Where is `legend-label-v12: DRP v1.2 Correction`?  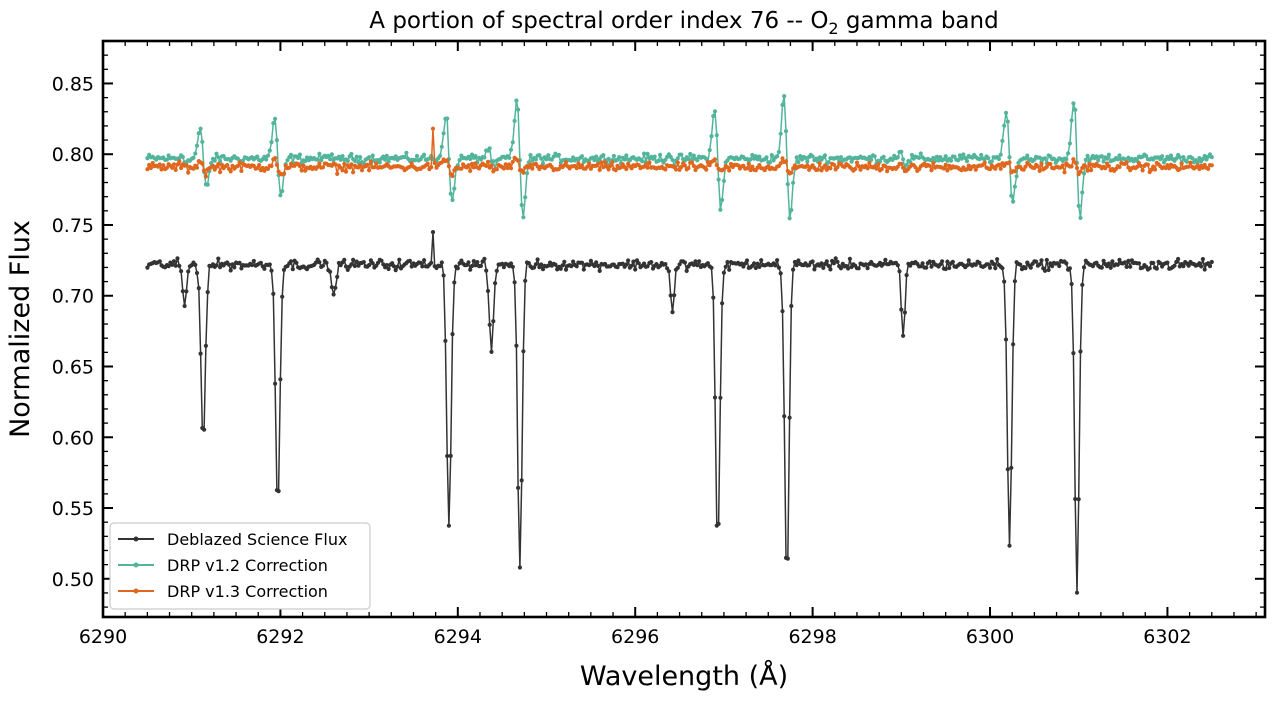 legend-label-v12: DRP v1.2 Correction is located at coordinates (247, 565).